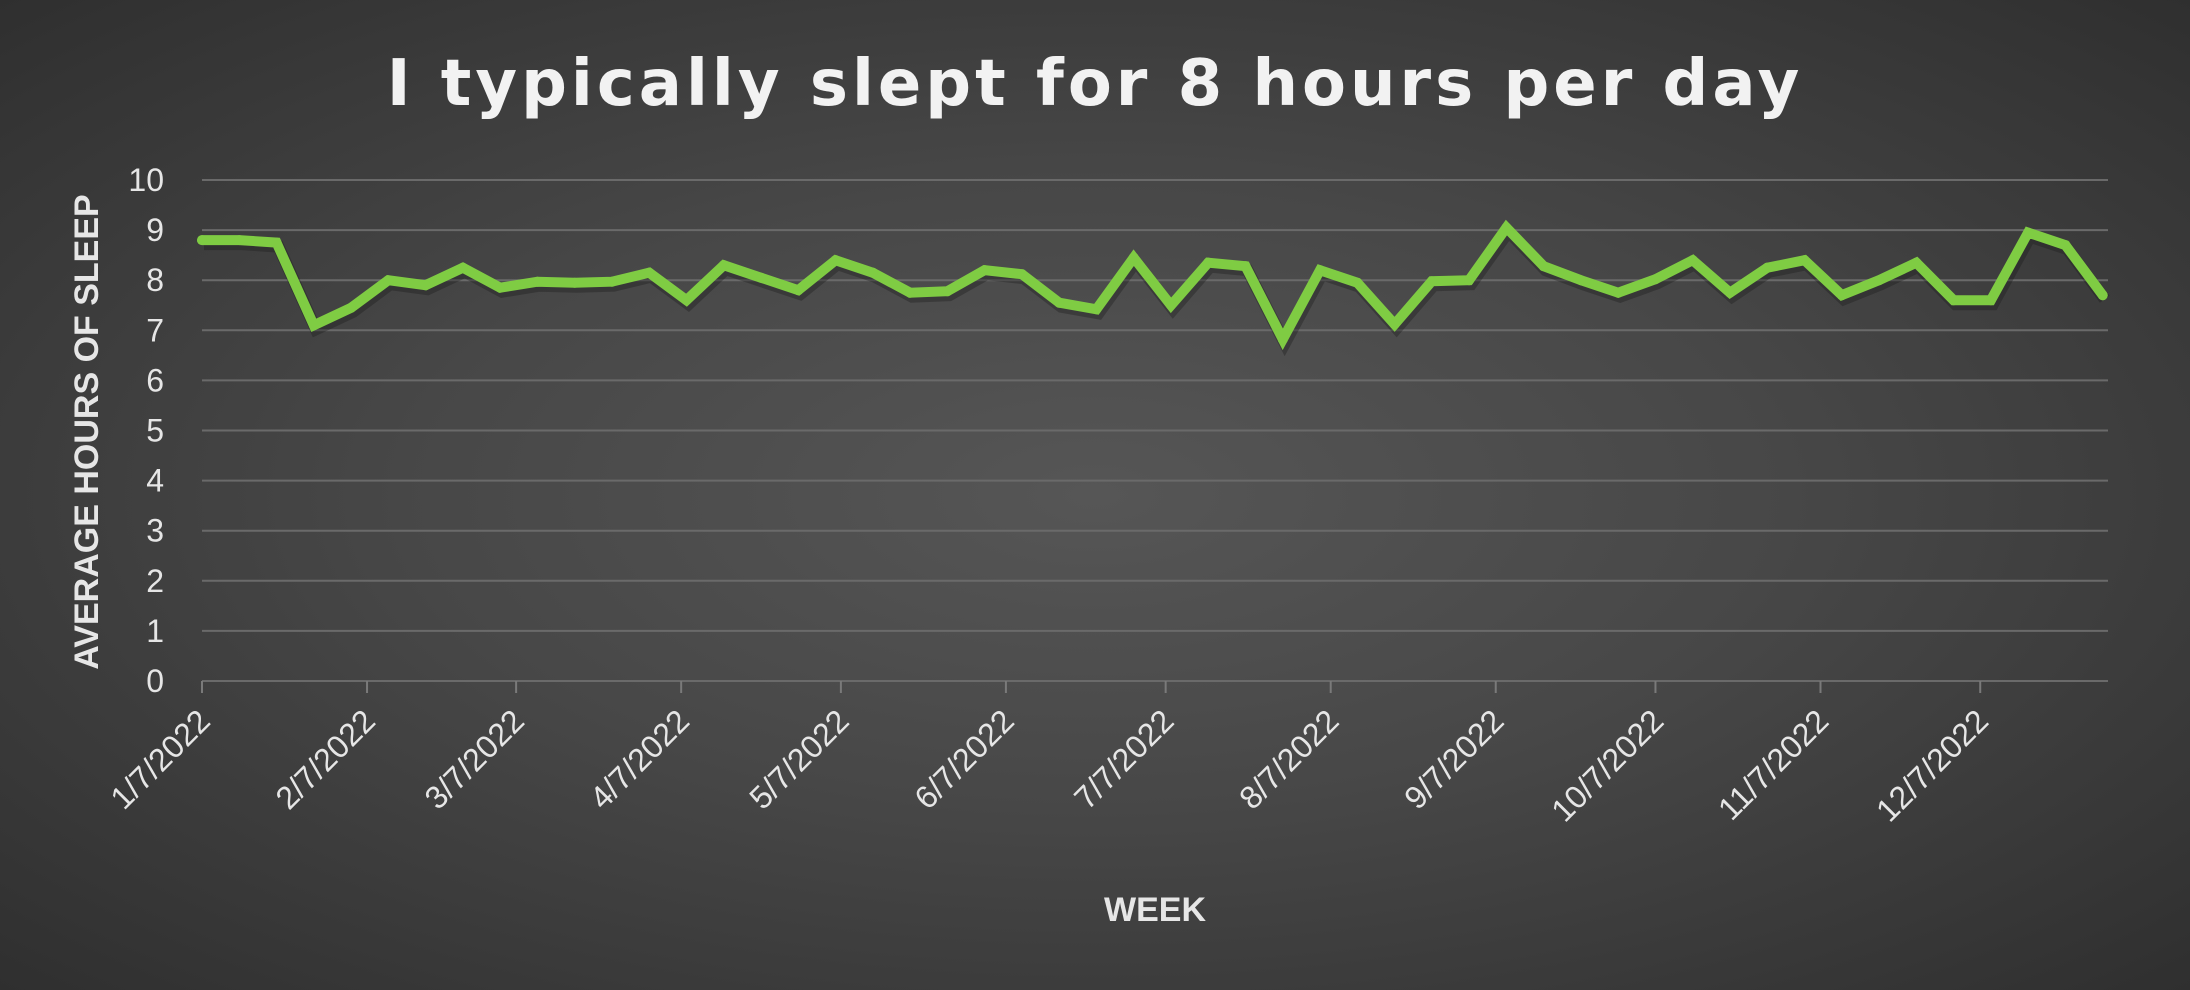  I want to click on series-line, so click(1152, 285).